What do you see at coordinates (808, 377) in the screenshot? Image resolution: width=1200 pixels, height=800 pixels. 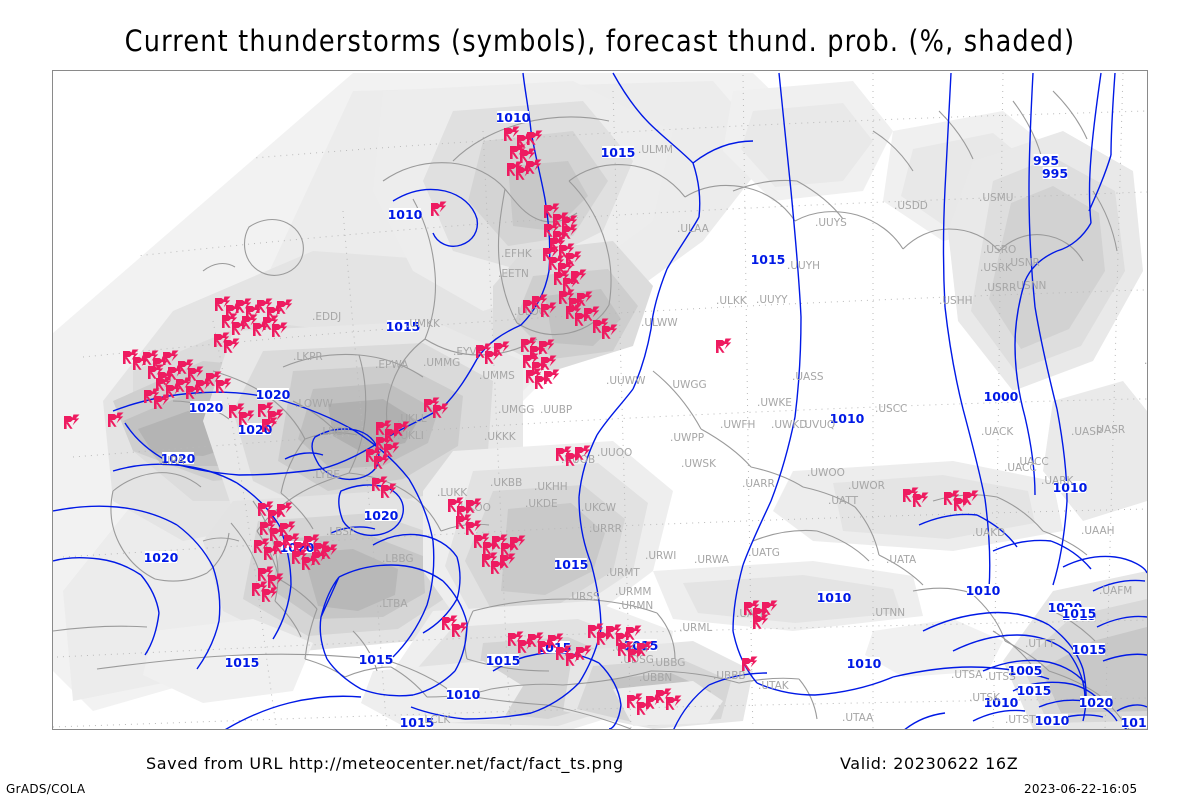 I see `station-label: .UASS` at bounding box center [808, 377].